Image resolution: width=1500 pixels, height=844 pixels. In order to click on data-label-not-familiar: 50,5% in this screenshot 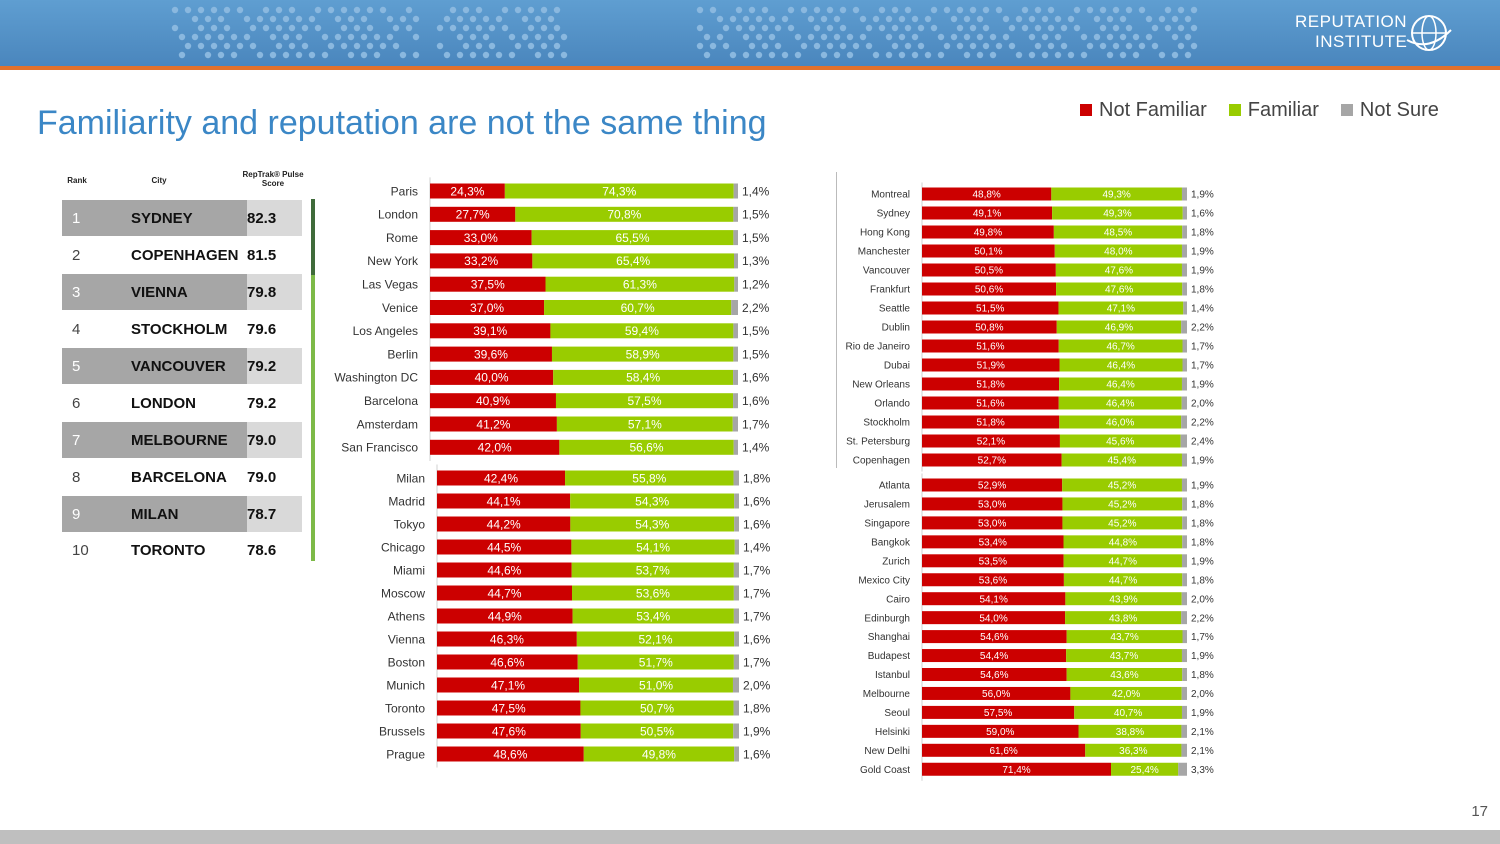, I will do `click(989, 271)`.